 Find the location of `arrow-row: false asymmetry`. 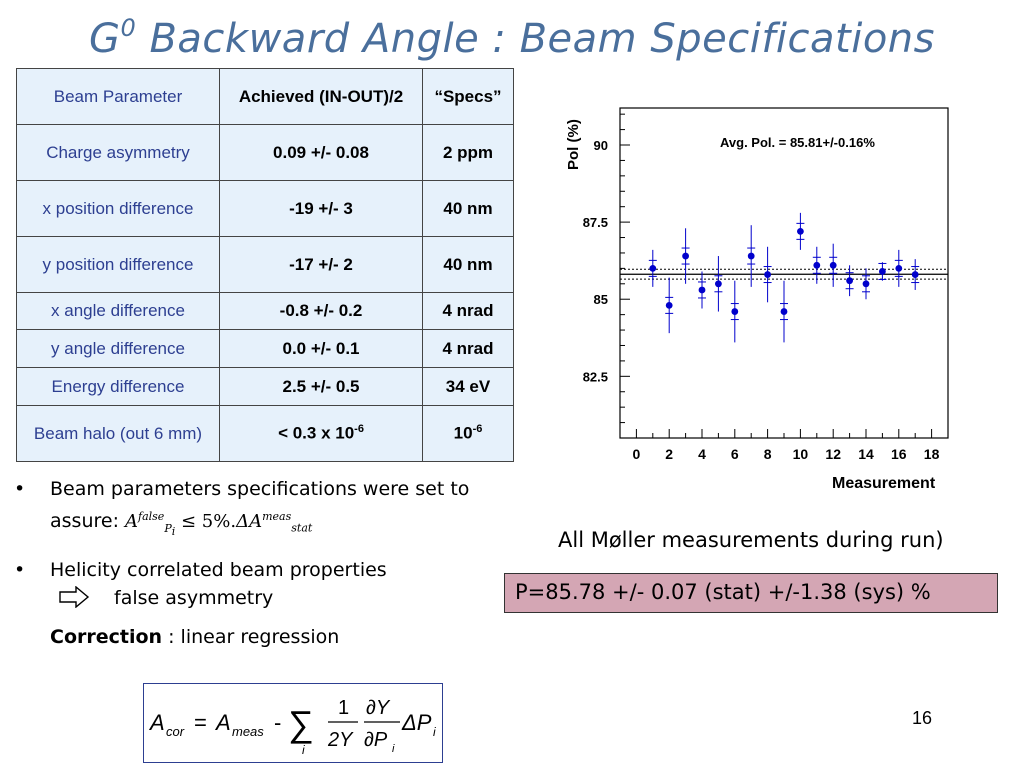

arrow-row: false asymmetry is located at coordinates (166, 597).